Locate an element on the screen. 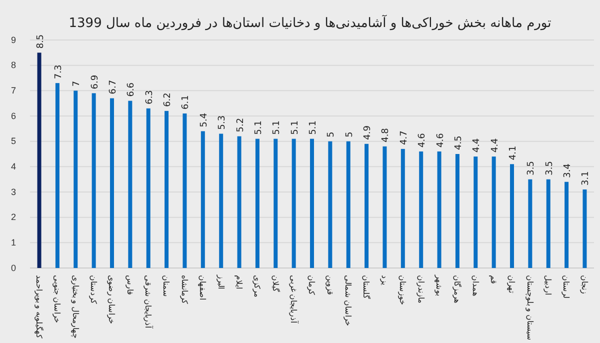 The image size is (600, 343). x-tick-label: سمنان is located at coordinates (166, 286).